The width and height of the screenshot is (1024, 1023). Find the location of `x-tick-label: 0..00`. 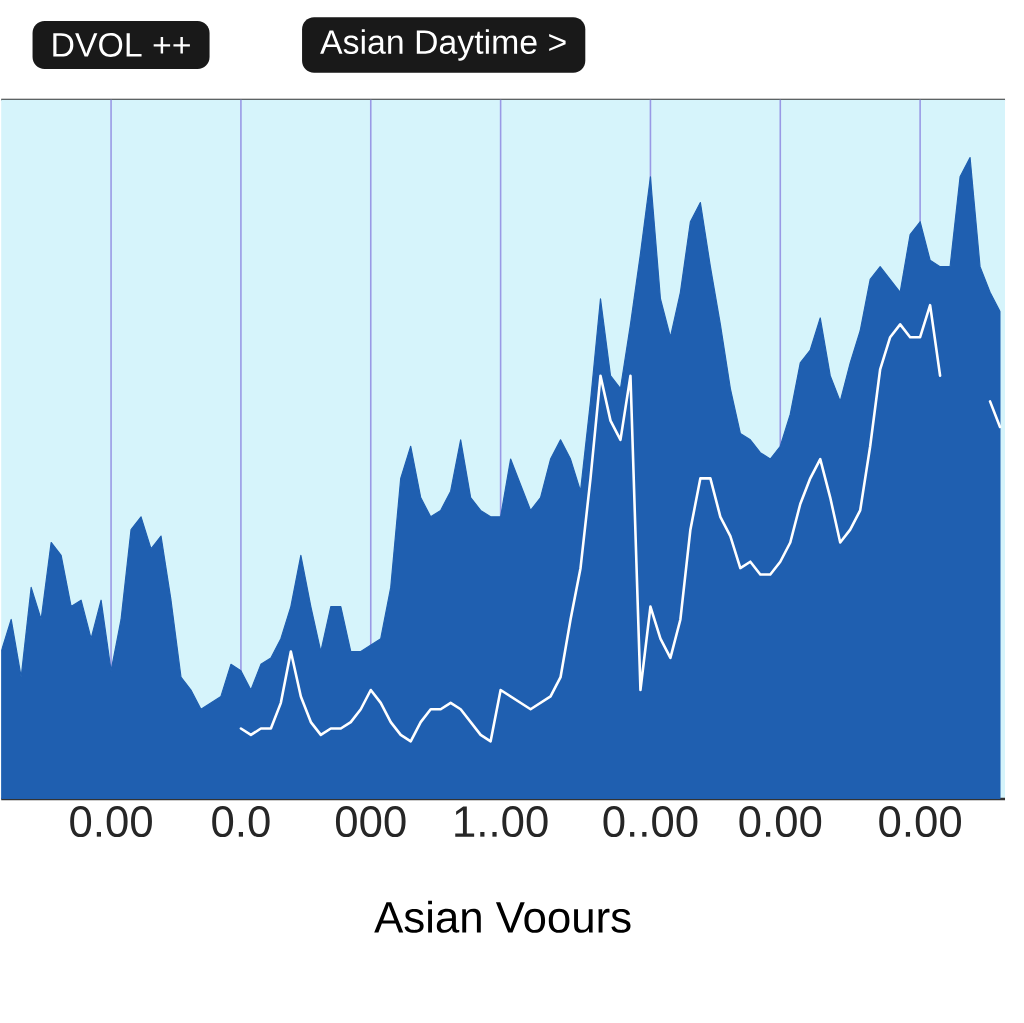

x-tick-label: 0..00 is located at coordinates (650, 822).